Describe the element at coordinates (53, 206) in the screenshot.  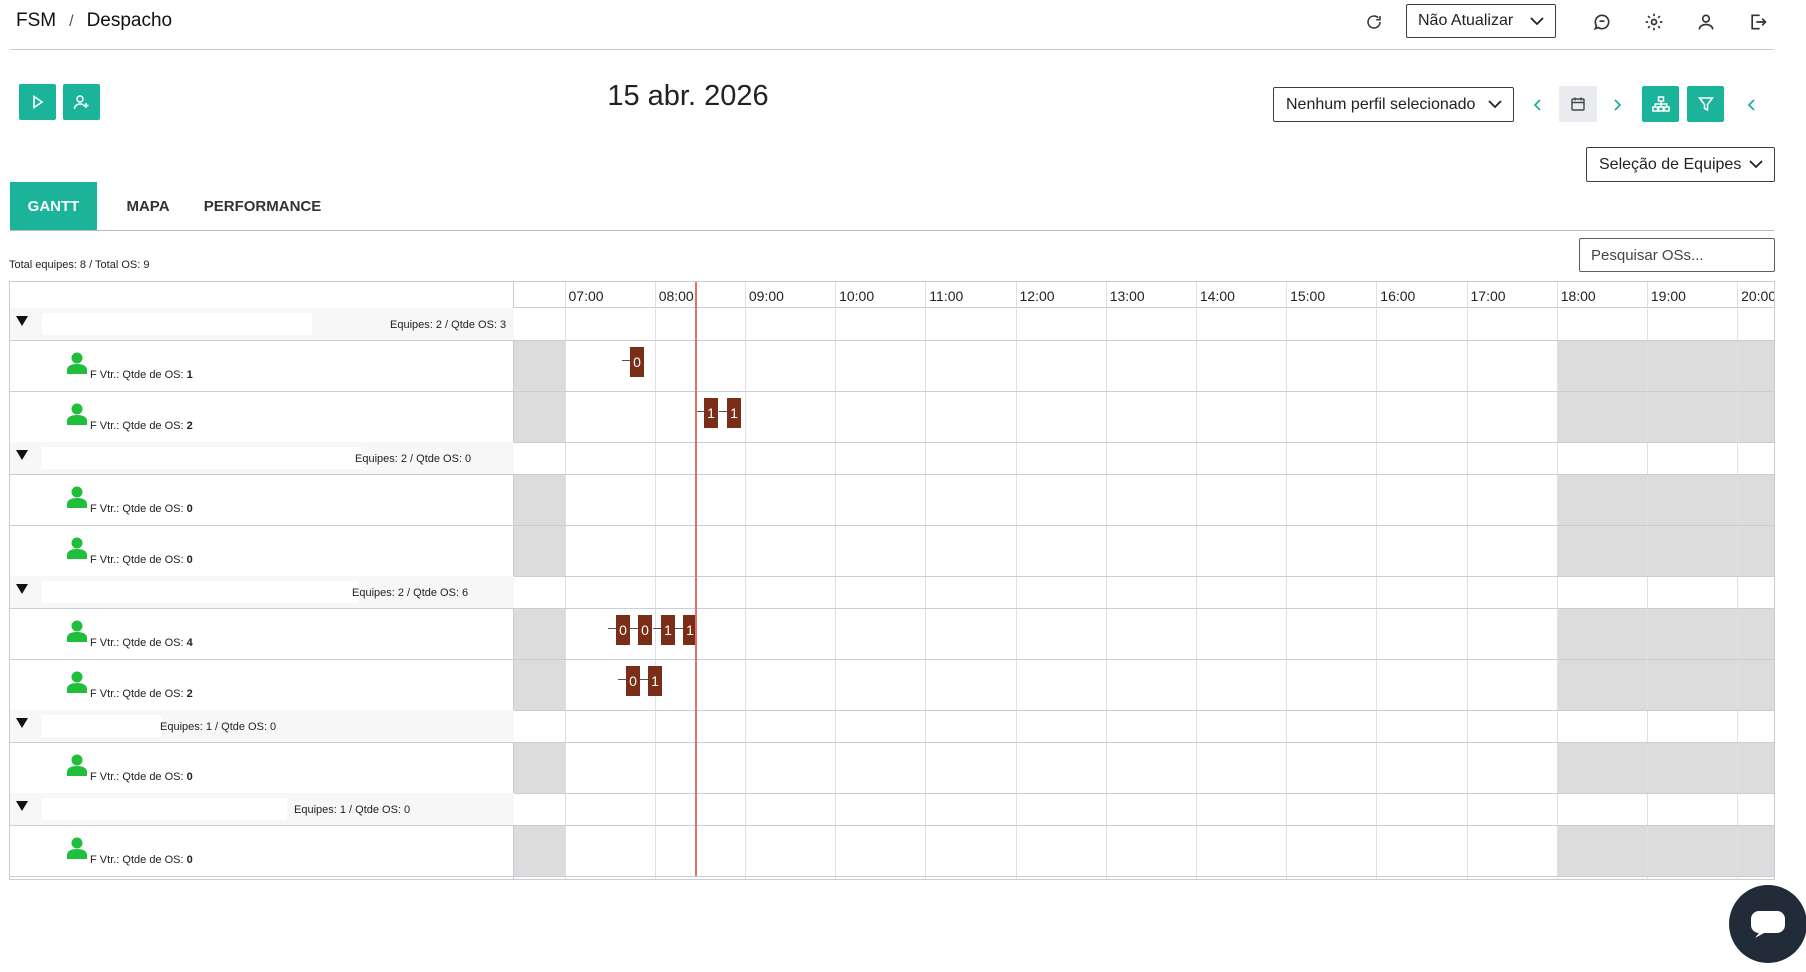
I see `tab-gantt: GANTT` at that location.